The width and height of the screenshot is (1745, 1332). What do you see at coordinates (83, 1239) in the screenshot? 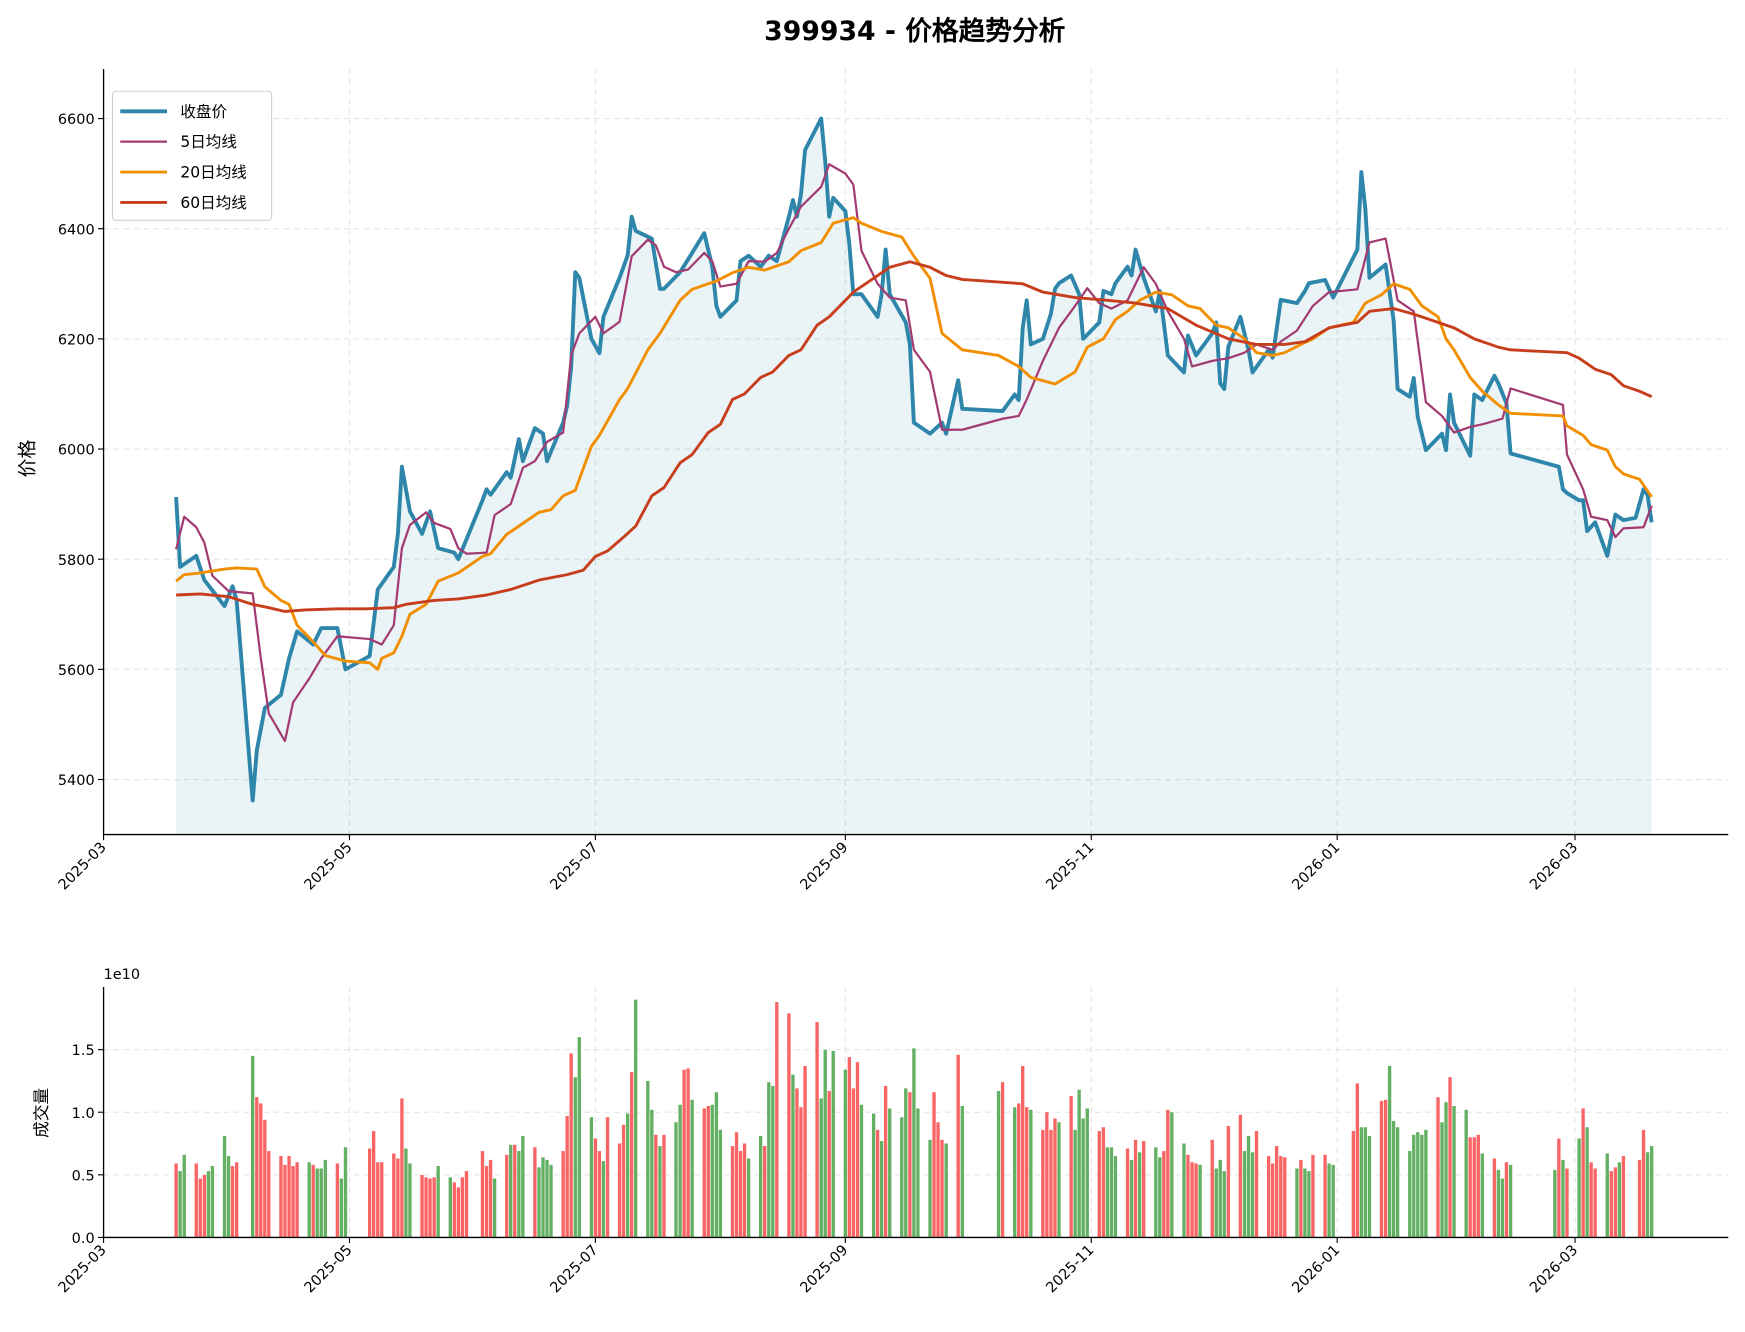
I see `y-tick-label: 0.0` at bounding box center [83, 1239].